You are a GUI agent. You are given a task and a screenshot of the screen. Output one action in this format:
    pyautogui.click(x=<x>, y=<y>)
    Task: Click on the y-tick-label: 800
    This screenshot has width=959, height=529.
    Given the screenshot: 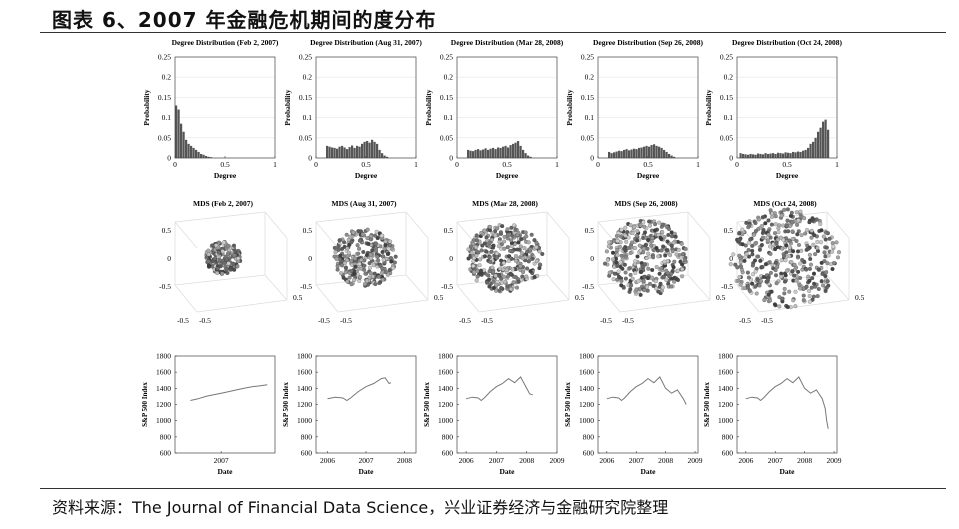 What is the action you would take?
    pyautogui.click(x=589, y=436)
    